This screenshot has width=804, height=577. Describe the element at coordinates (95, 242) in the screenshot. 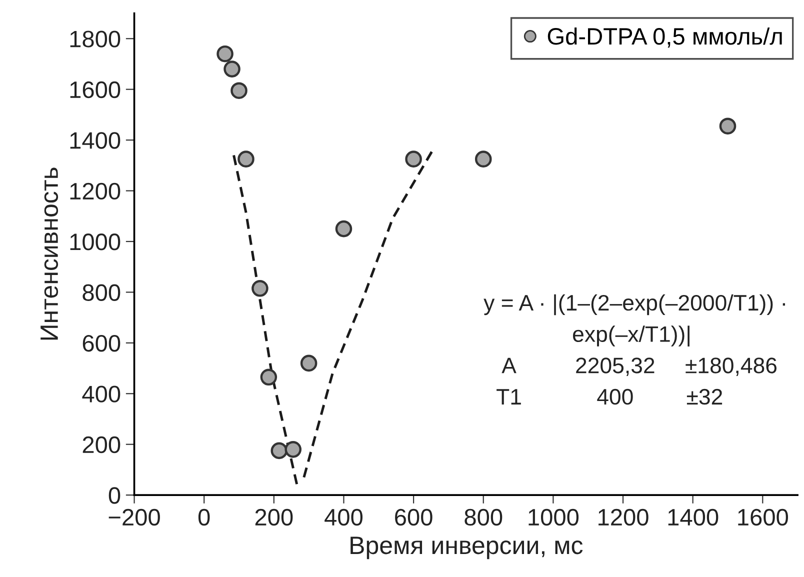

I see `y-tick-label: 1000` at that location.